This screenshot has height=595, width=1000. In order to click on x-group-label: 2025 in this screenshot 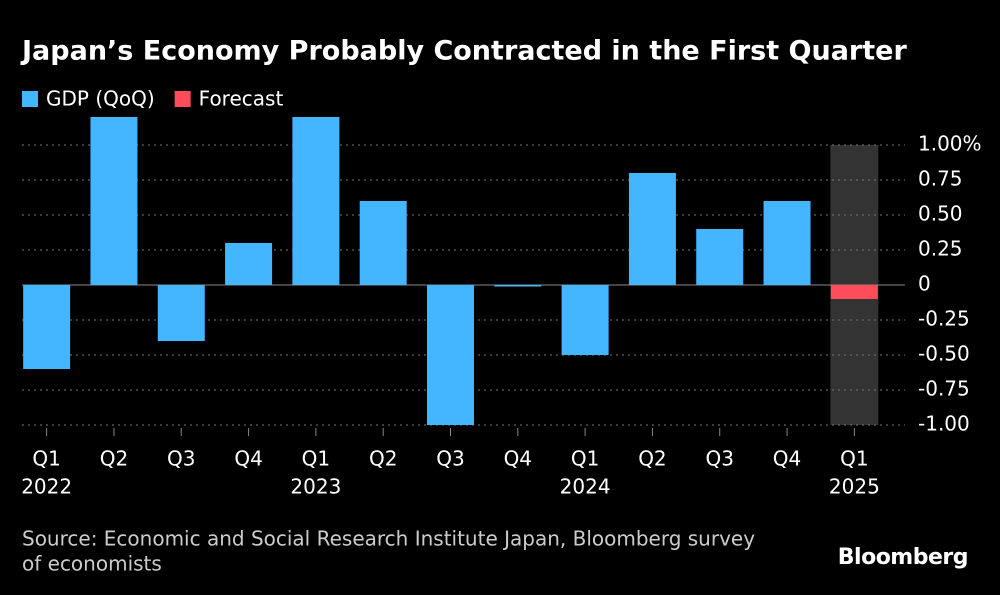, I will do `click(854, 487)`.